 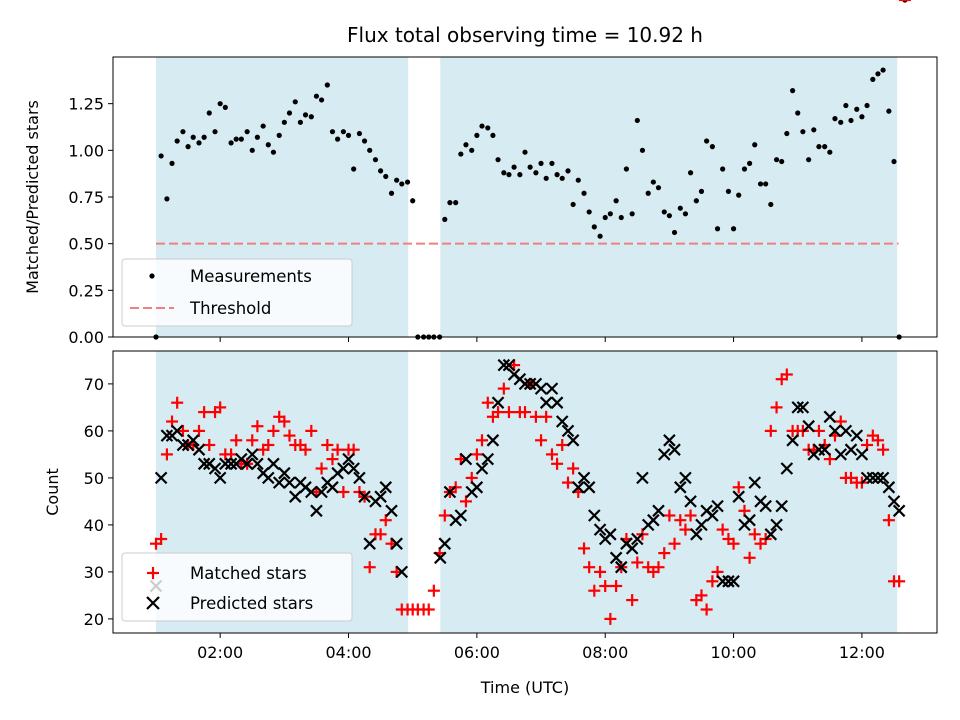 I want to click on bottom-legend-box, so click(x=237, y=587).